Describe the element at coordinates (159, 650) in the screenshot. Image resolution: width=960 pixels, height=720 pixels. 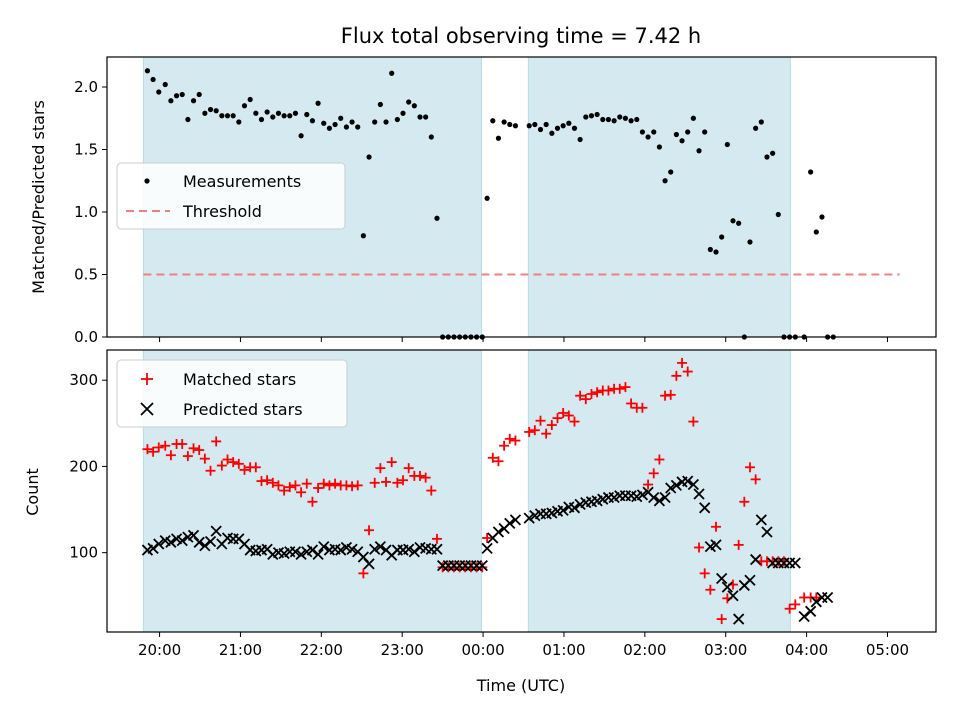
I see `x-tick-label: 20:00` at that location.